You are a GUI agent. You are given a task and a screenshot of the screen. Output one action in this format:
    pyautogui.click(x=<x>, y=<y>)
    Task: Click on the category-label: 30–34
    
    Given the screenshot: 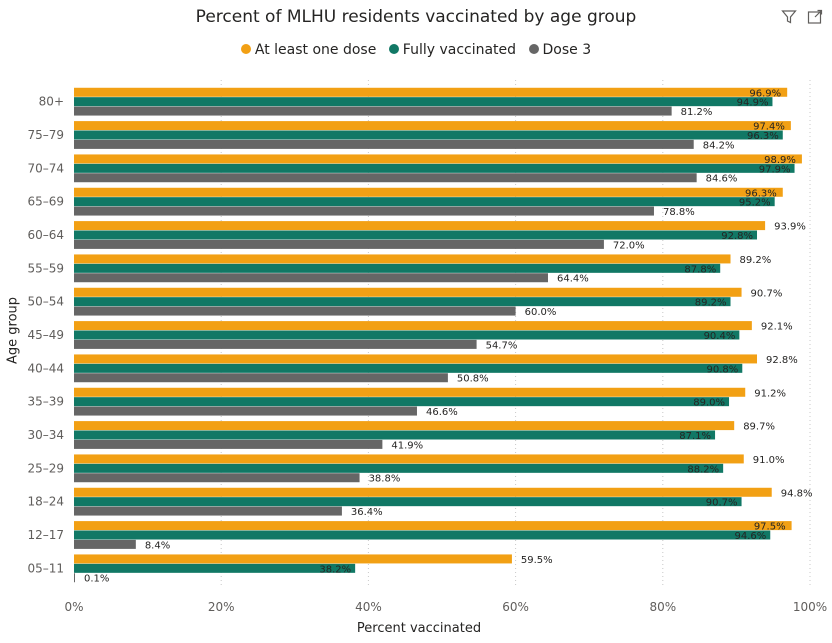 What is the action you would take?
    pyautogui.click(x=45, y=435)
    